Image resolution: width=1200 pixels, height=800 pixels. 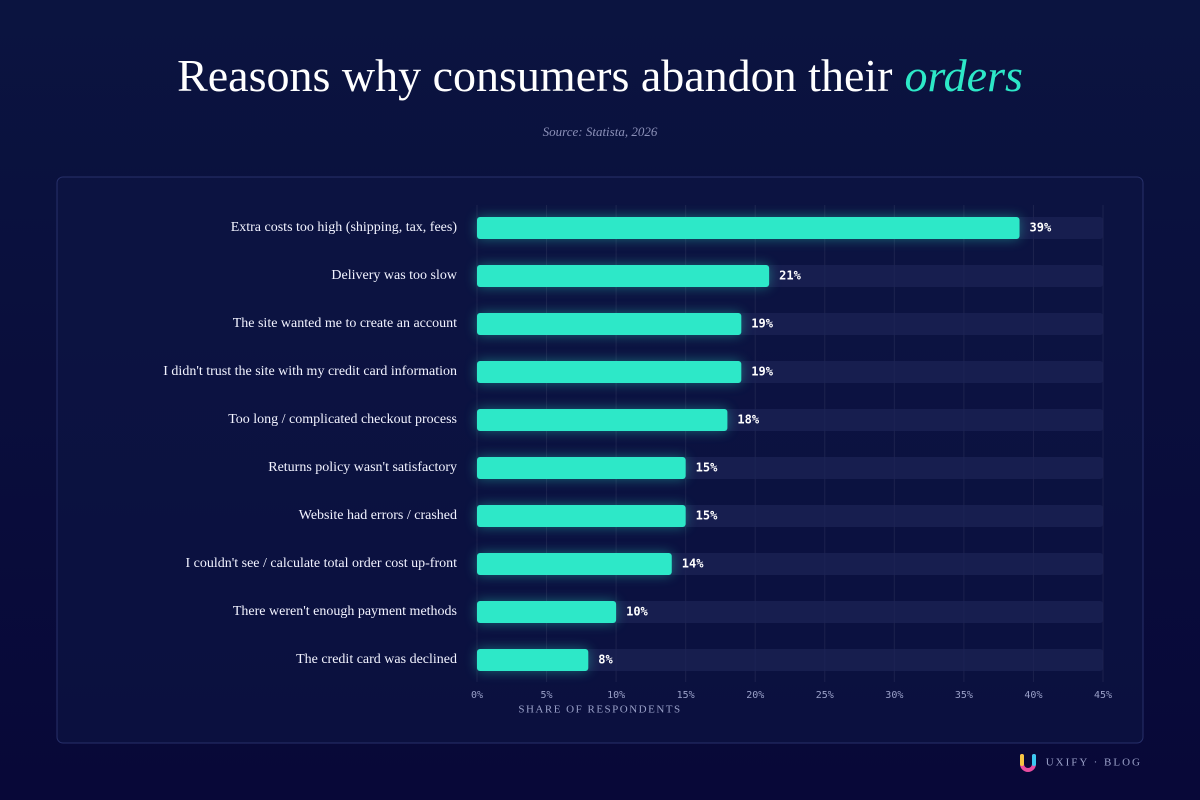 What do you see at coordinates (342, 419) in the screenshot?
I see `category-label: Too long / complicated checkout process` at bounding box center [342, 419].